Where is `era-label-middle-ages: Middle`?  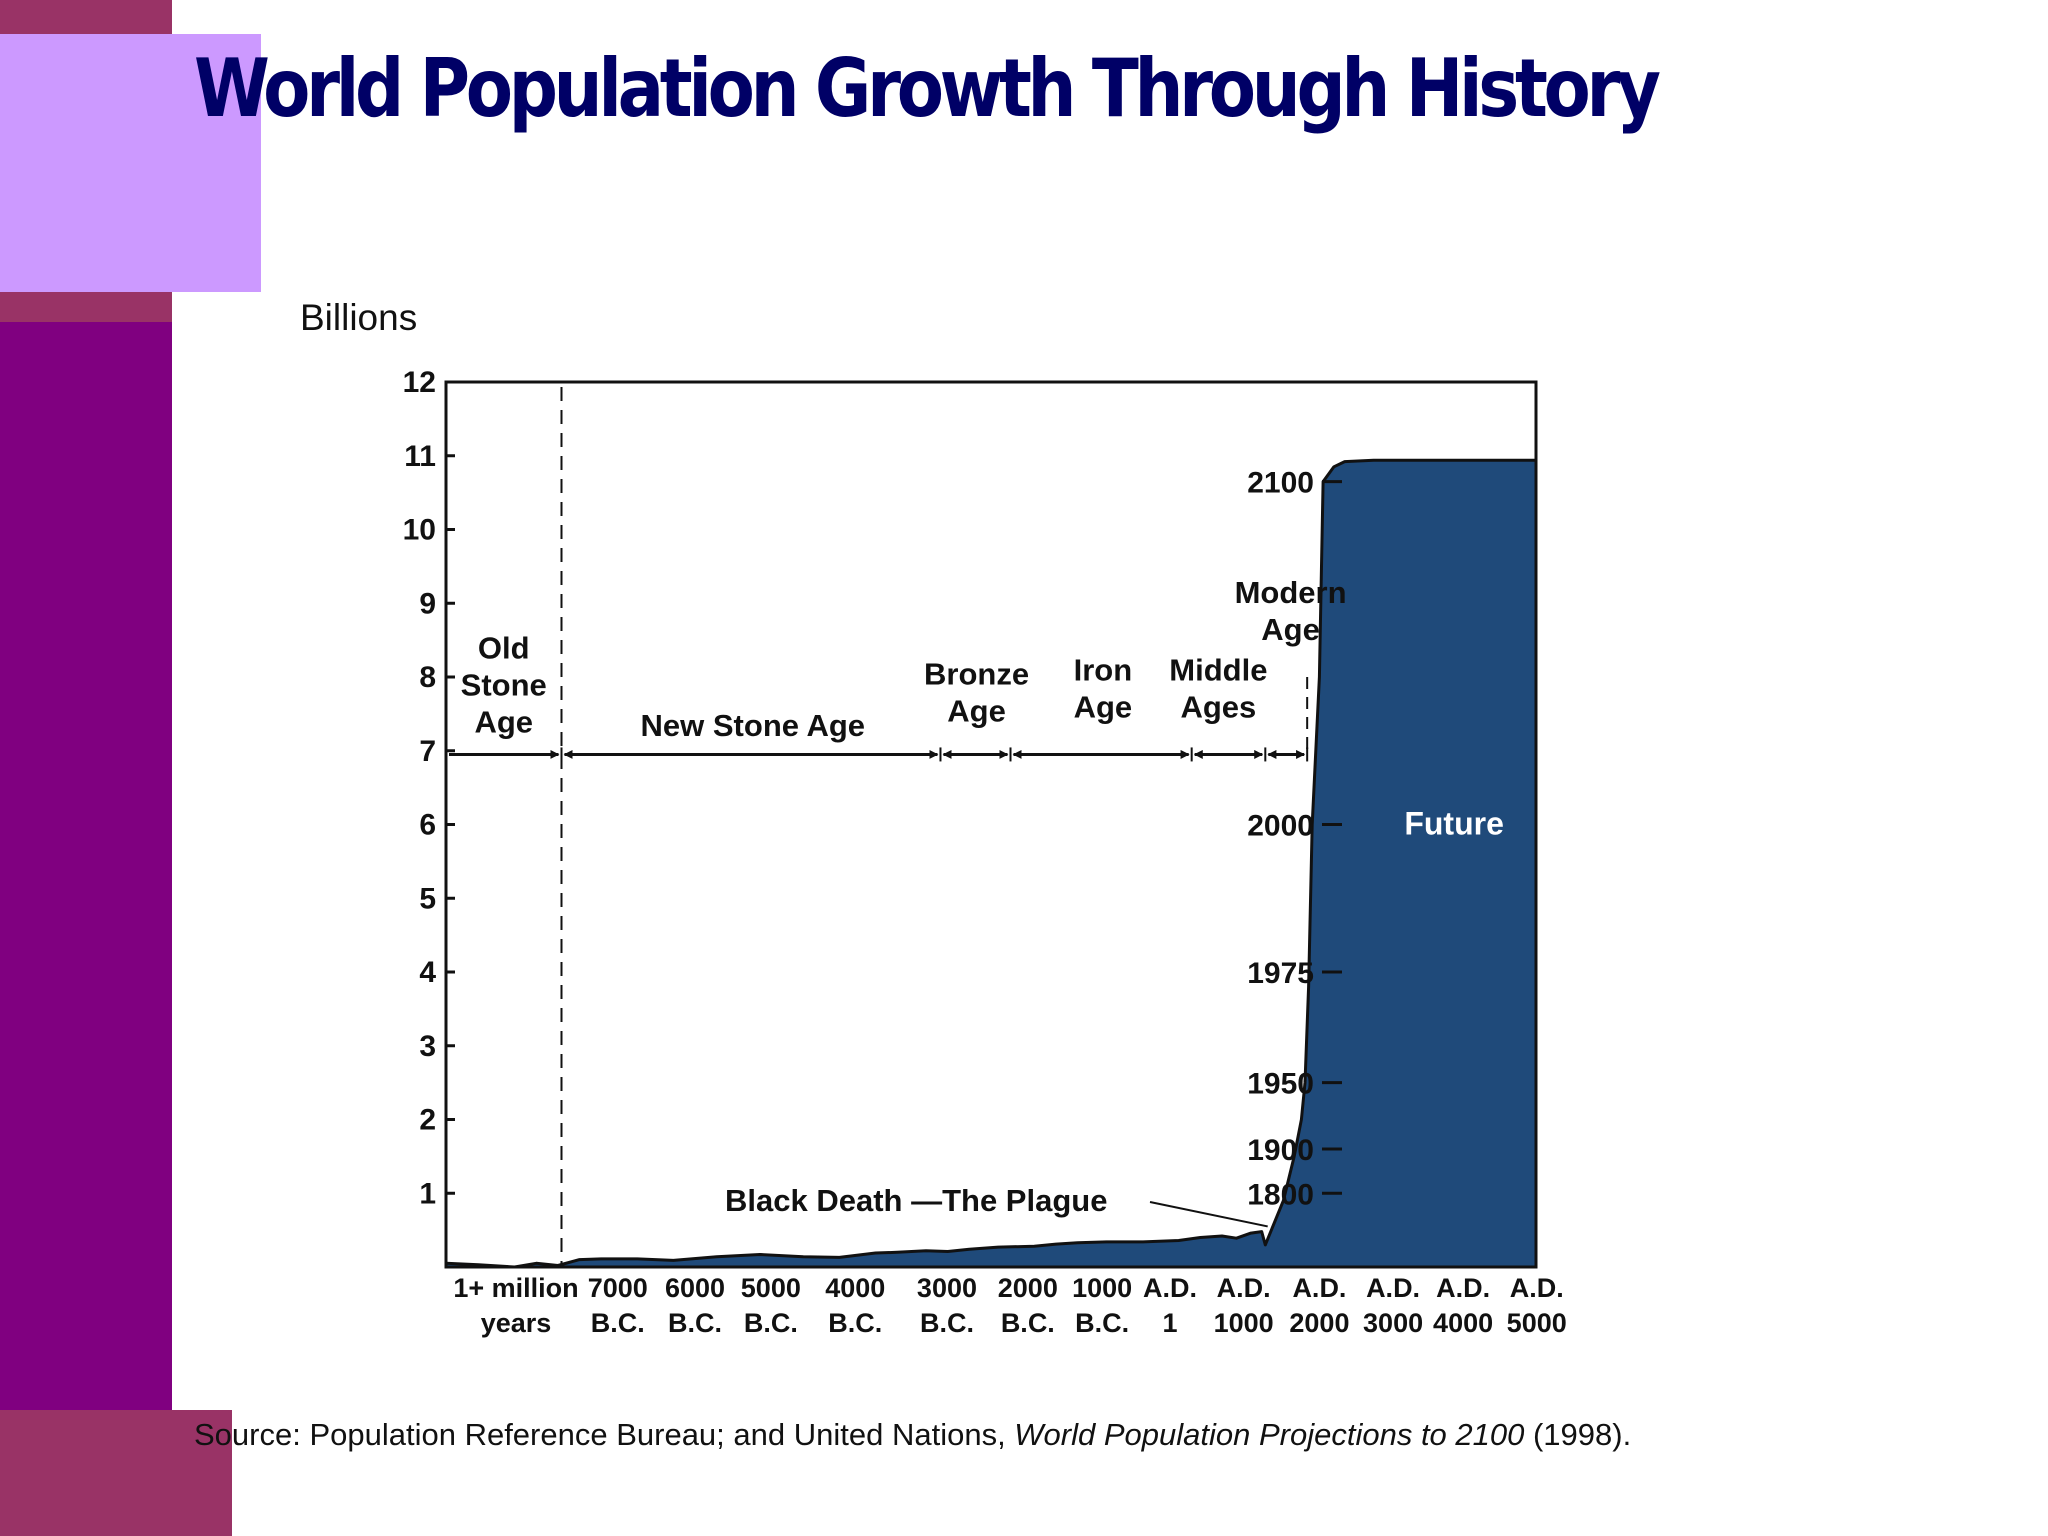 era-label-middle-ages: Middle is located at coordinates (1218, 670).